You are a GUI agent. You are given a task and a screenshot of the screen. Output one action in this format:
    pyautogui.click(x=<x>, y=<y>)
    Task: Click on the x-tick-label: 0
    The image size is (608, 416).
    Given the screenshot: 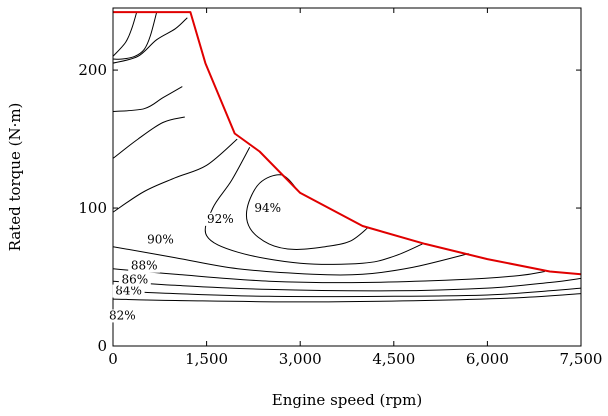 What is the action you would take?
    pyautogui.click(x=113, y=359)
    